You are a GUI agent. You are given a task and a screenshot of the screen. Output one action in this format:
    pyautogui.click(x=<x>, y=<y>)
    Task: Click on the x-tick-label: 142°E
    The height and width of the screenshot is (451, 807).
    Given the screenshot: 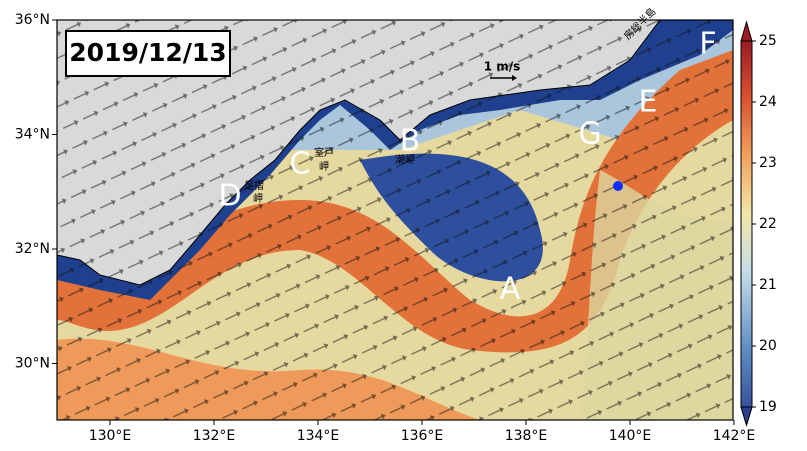 What is the action you would take?
    pyautogui.click(x=734, y=436)
    